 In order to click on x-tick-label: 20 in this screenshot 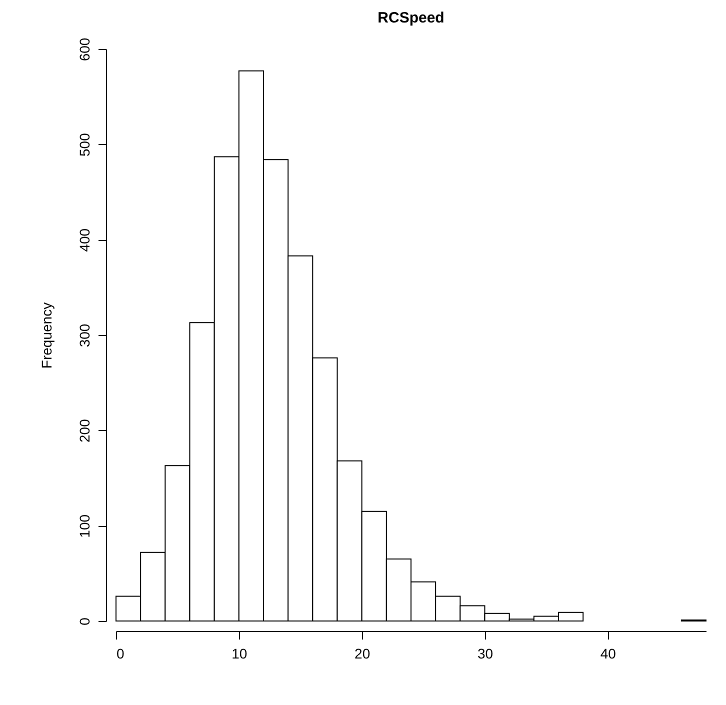, I will do `click(362, 654)`.